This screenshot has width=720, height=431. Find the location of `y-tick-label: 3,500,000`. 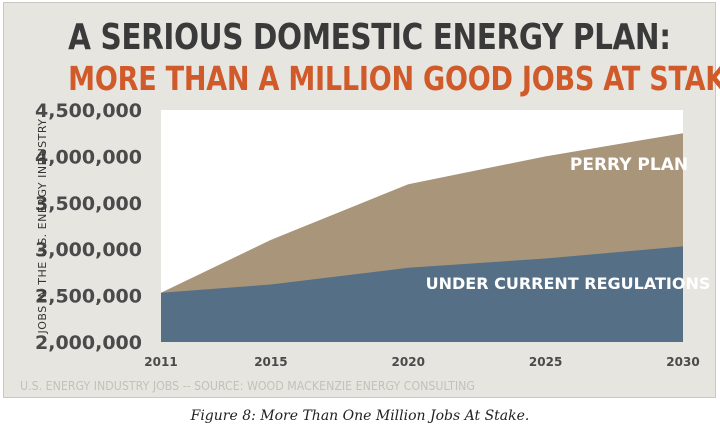

y-tick-label: 3,500,000 is located at coordinates (88, 204).